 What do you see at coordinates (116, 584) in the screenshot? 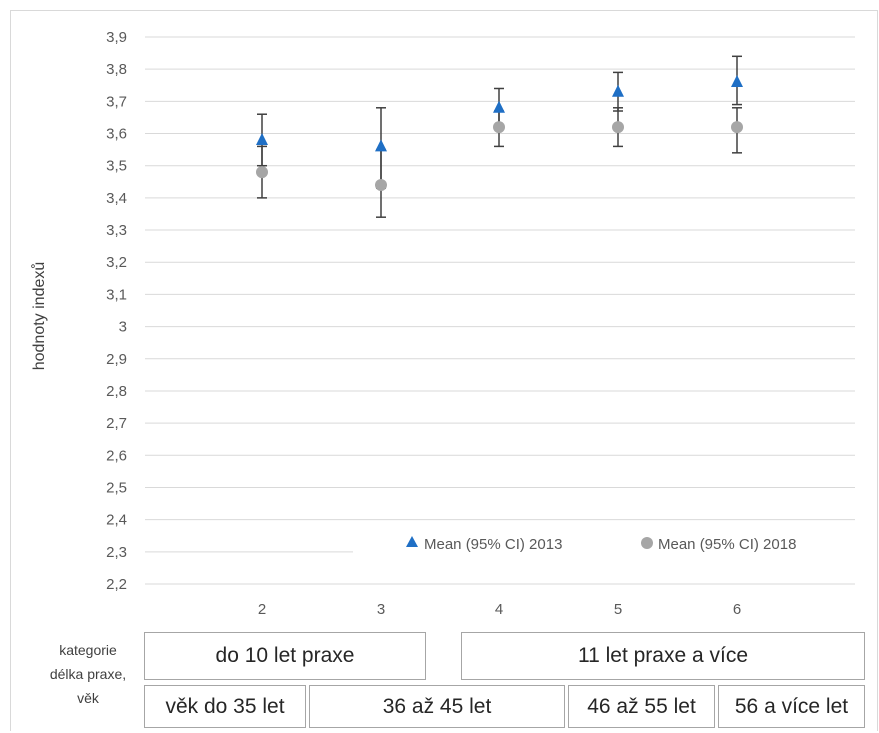
I see `y-tick-label: 2,2` at bounding box center [116, 584].